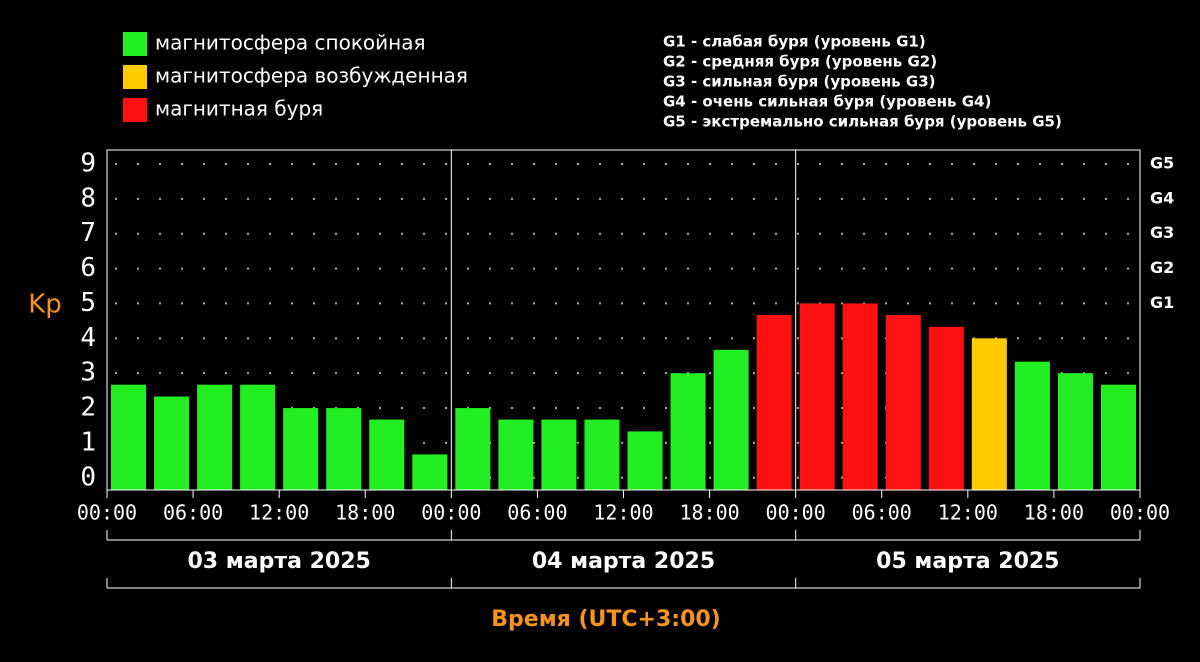 The height and width of the screenshot is (662, 1200). I want to click on storm-level: G4 - очень сильная буря (уровень G4), so click(827, 102).